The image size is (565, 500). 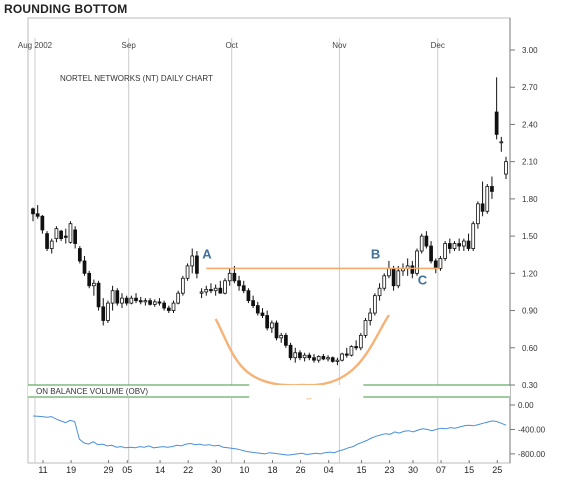 What do you see at coordinates (532, 429) in the screenshot?
I see `obv-tick-label: -400.00` at bounding box center [532, 429].